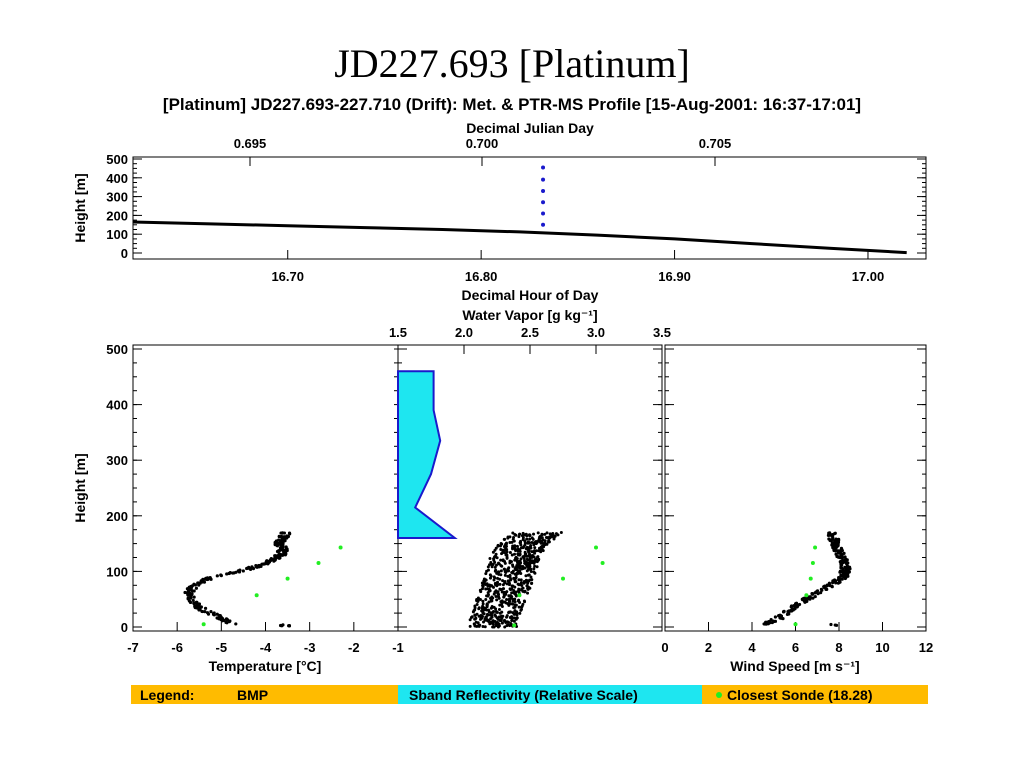 The height and width of the screenshot is (768, 1024). I want to click on x-tick-label-d: 0, so click(664, 647).